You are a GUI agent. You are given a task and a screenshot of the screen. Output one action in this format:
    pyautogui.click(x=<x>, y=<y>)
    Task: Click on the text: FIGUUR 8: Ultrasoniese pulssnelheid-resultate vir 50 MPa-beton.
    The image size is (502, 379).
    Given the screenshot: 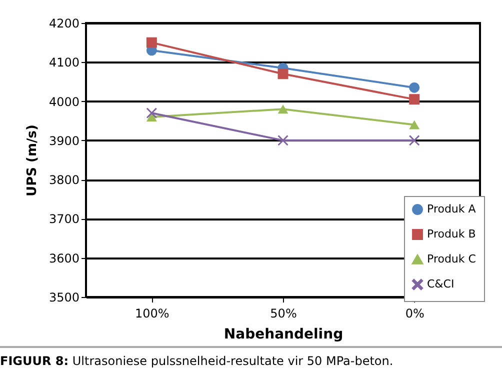 What is the action you would take?
    pyautogui.click(x=197, y=361)
    